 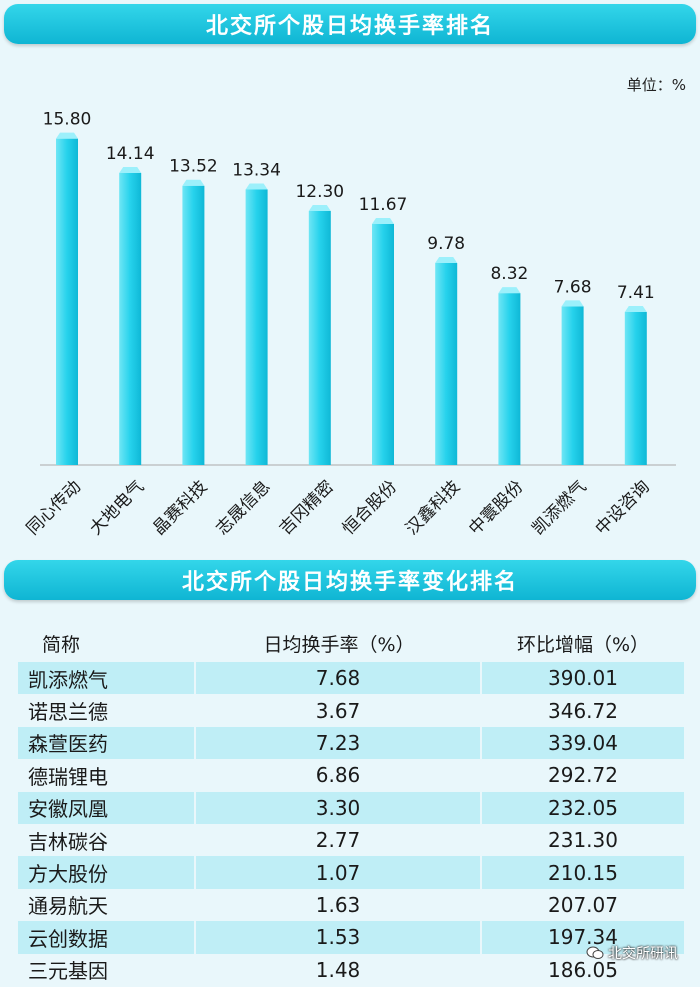 I want to click on table-row: 通易航天 1.63 207.07, so click(x=351, y=905).